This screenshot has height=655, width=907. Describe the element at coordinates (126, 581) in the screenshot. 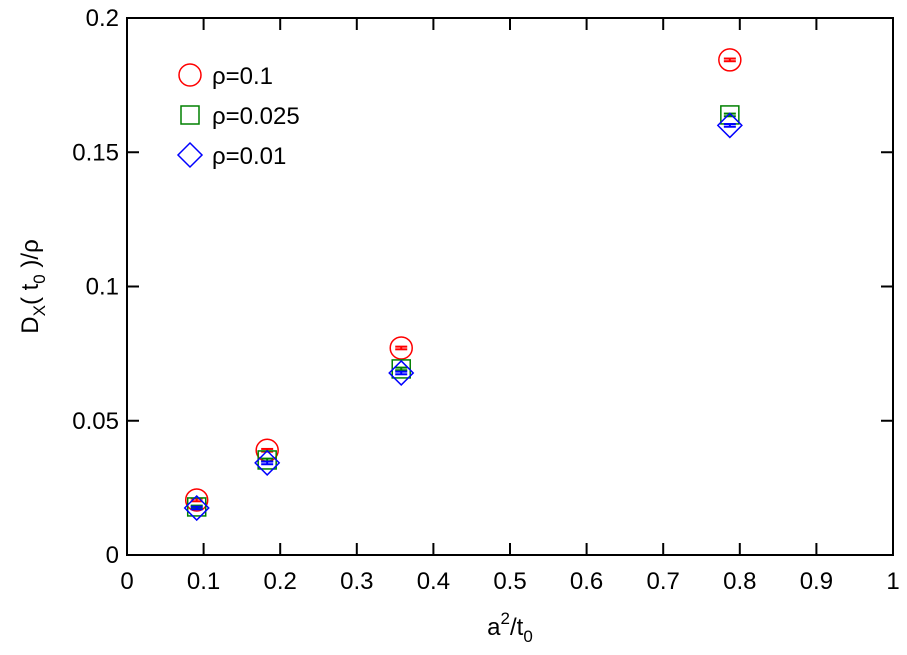

I see `x-tick-label: 0` at that location.